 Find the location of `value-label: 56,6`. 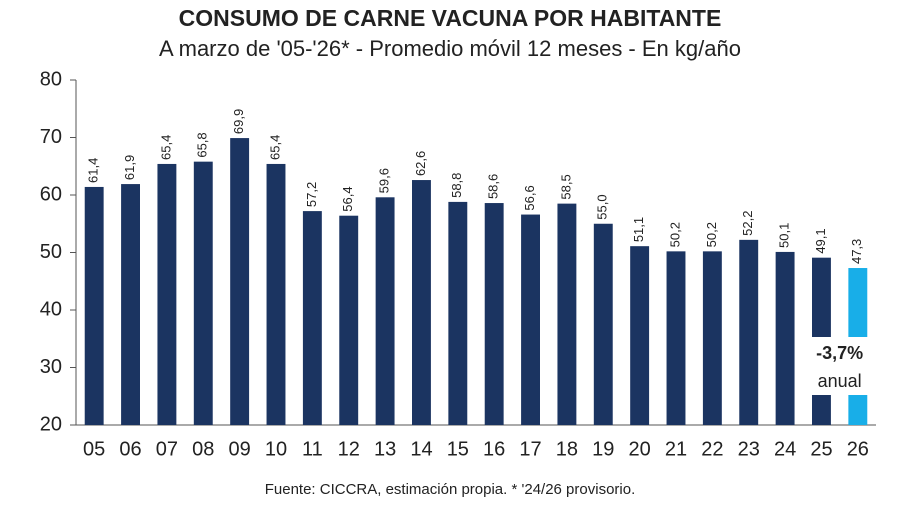

value-label: 56,6 is located at coordinates (529, 197).